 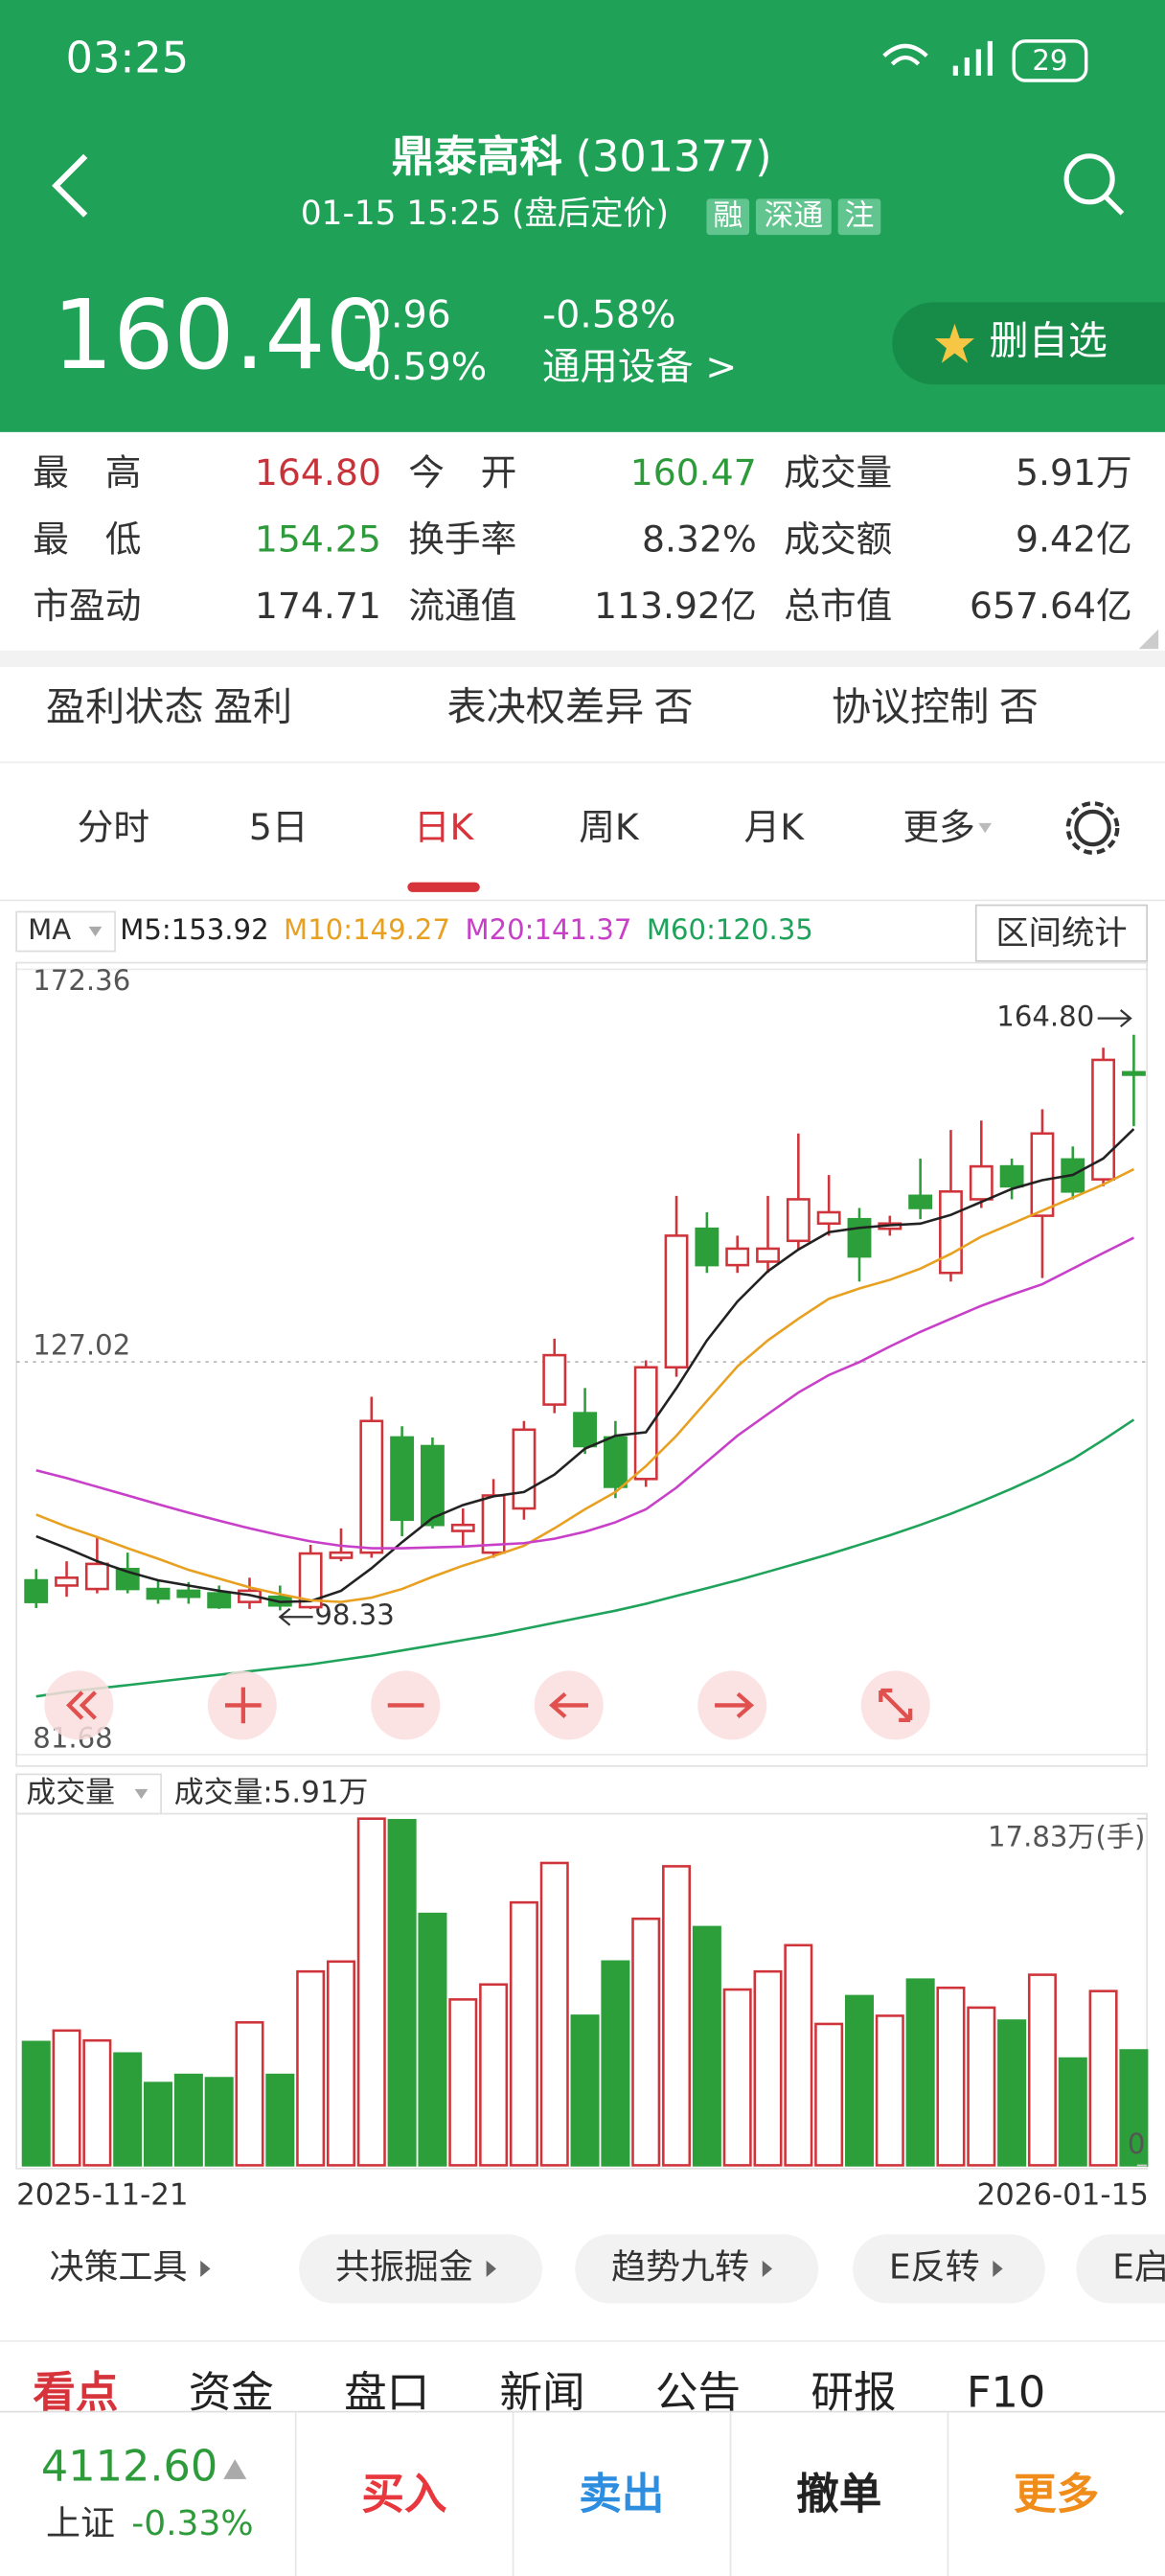 What do you see at coordinates (279, 827) in the screenshot?
I see `tab: 5日` at bounding box center [279, 827].